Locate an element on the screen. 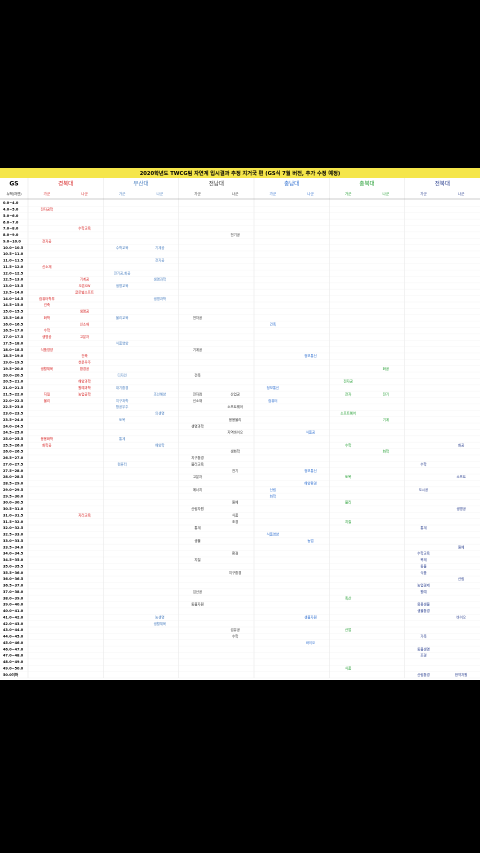 This screenshot has width=480, height=853. cell-text: 응용생물 is located at coordinates (423, 604).